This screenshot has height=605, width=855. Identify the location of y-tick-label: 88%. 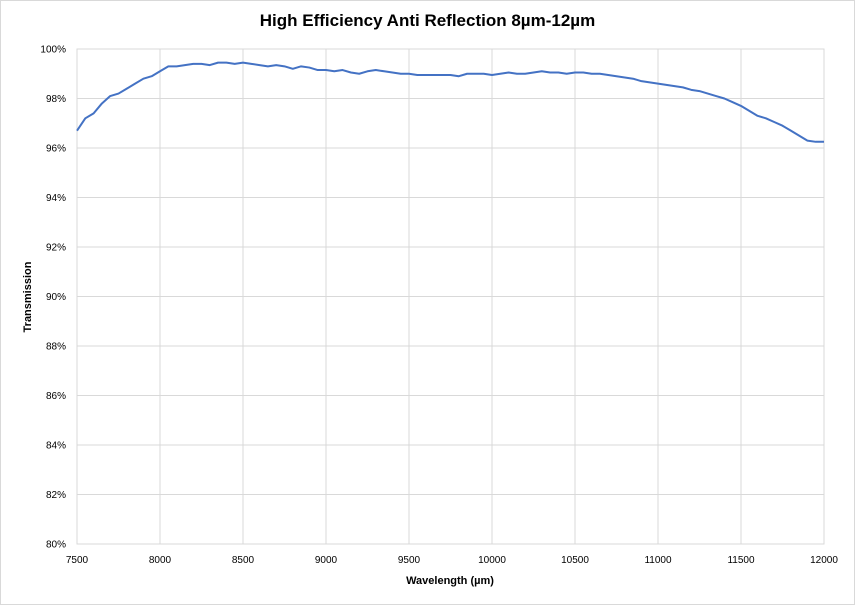
(56, 347).